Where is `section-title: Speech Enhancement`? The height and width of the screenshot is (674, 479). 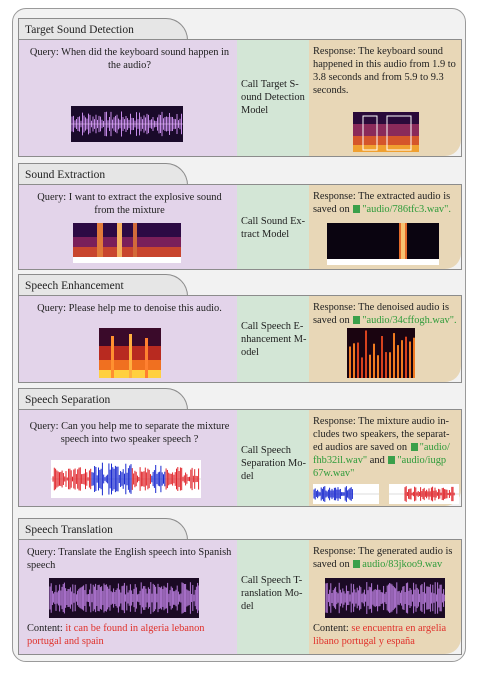 section-title: Speech Enhancement is located at coordinates (103, 285).